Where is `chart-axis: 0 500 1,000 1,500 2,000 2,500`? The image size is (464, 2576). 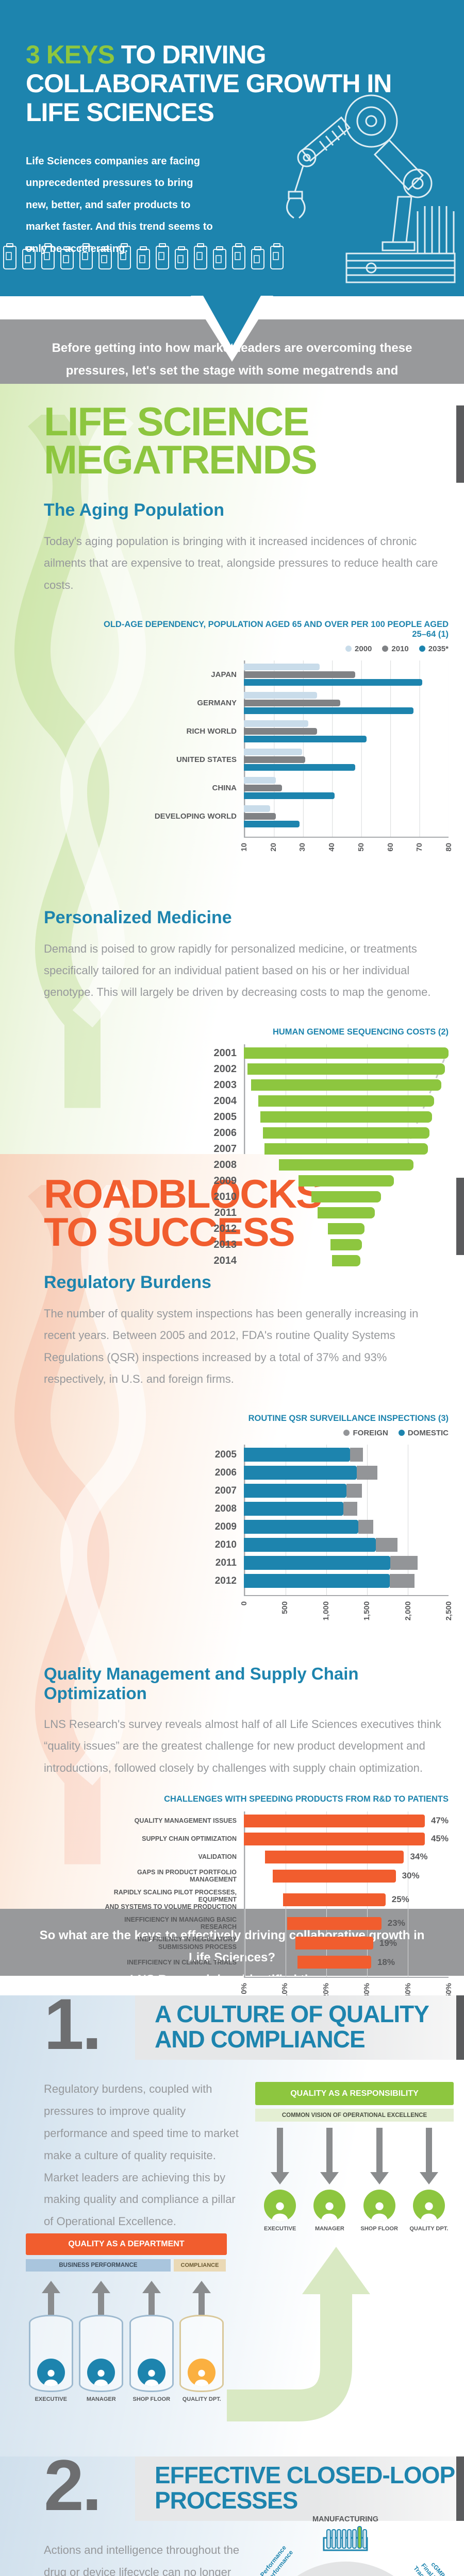
chart-axis: 0 500 1,000 1,500 2,000 2,500 is located at coordinates (346, 1616).